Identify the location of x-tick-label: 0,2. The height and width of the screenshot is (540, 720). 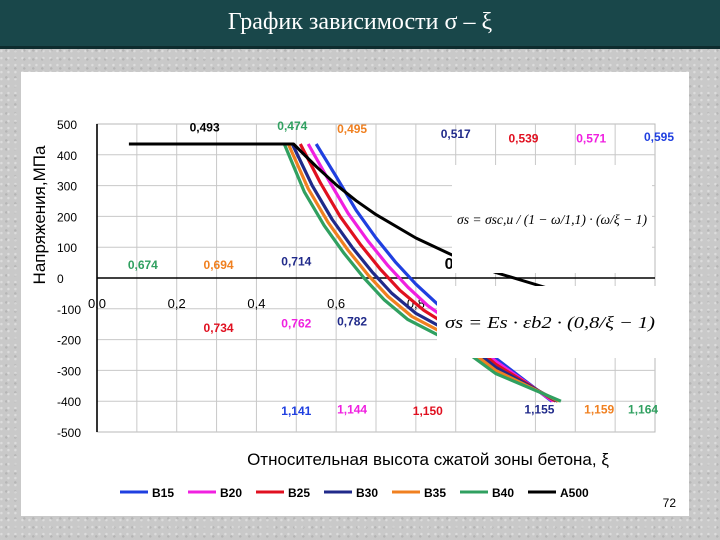
(177, 303).